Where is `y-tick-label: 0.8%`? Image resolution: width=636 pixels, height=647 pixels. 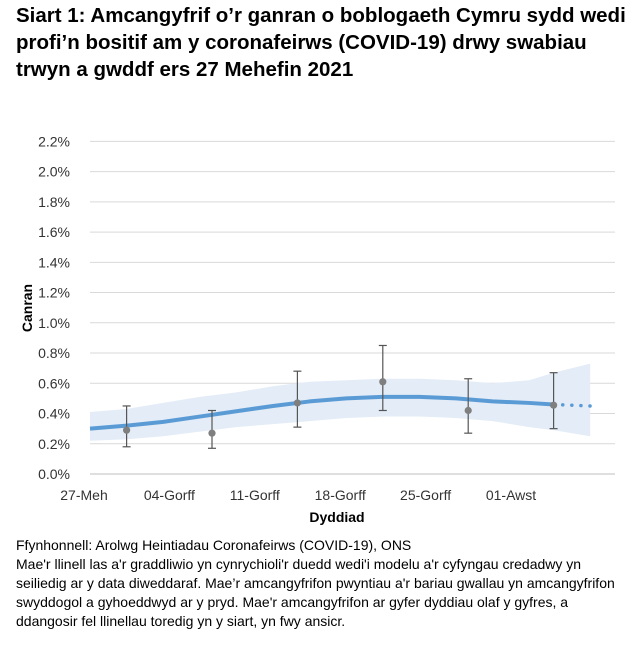 y-tick-label: 0.8% is located at coordinates (54, 353).